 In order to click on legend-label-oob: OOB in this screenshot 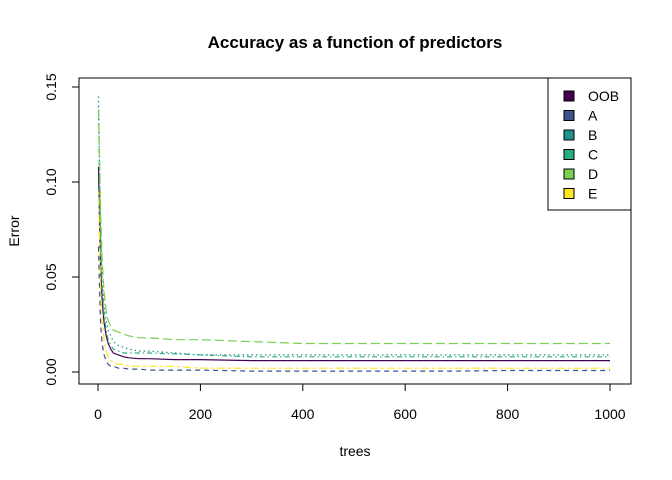, I will do `click(603, 96)`.